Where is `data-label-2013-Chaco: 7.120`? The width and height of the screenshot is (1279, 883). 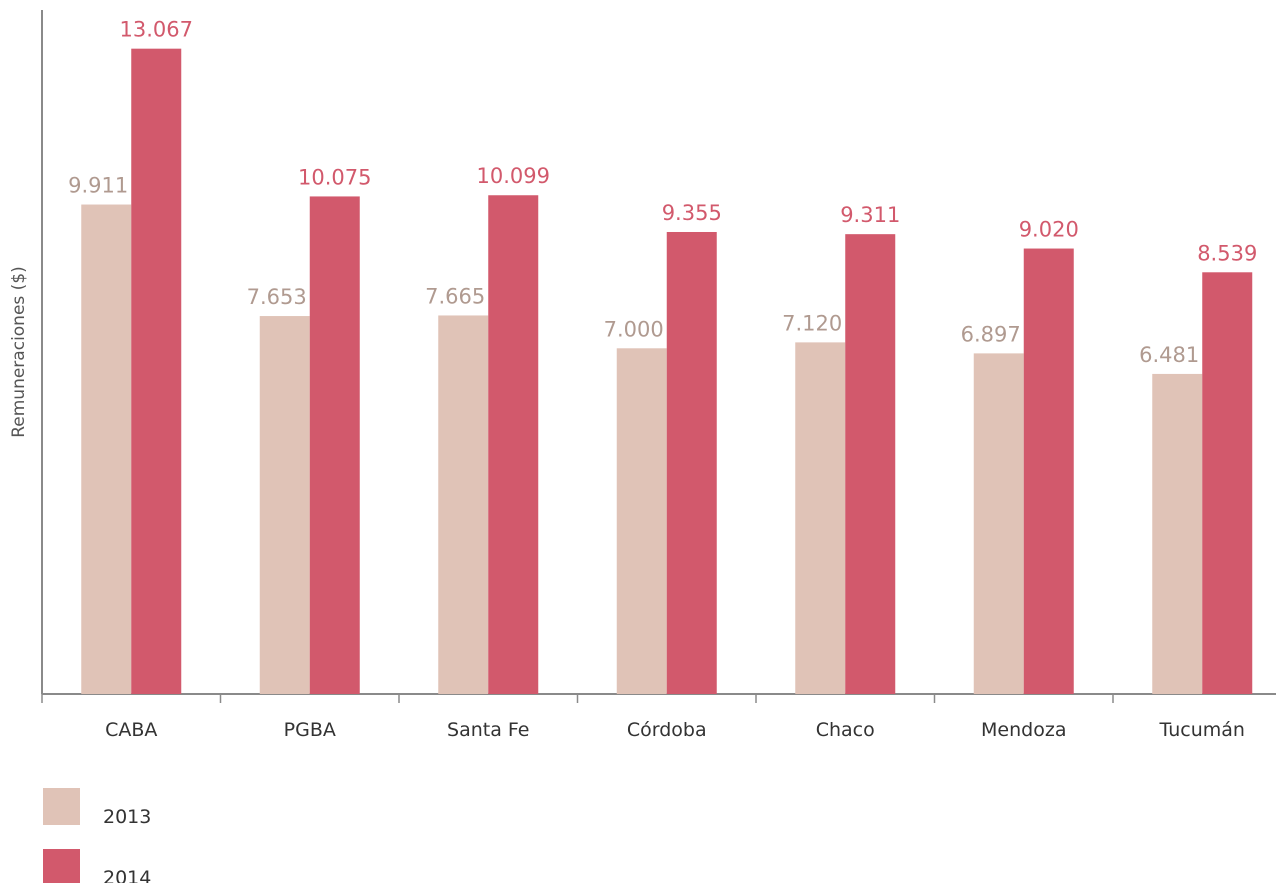
data-label-2013-Chaco: 7.120 is located at coordinates (812, 323).